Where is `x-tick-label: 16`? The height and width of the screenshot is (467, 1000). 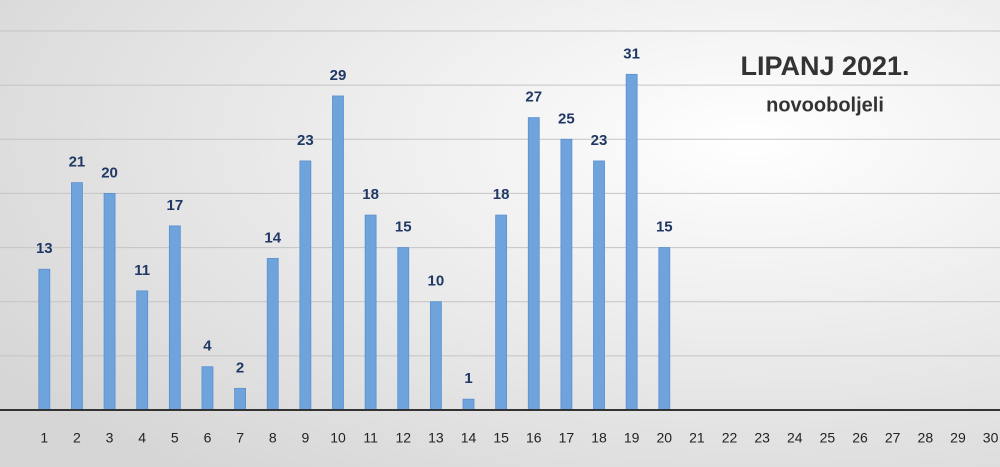
x-tick-label: 16 is located at coordinates (534, 438).